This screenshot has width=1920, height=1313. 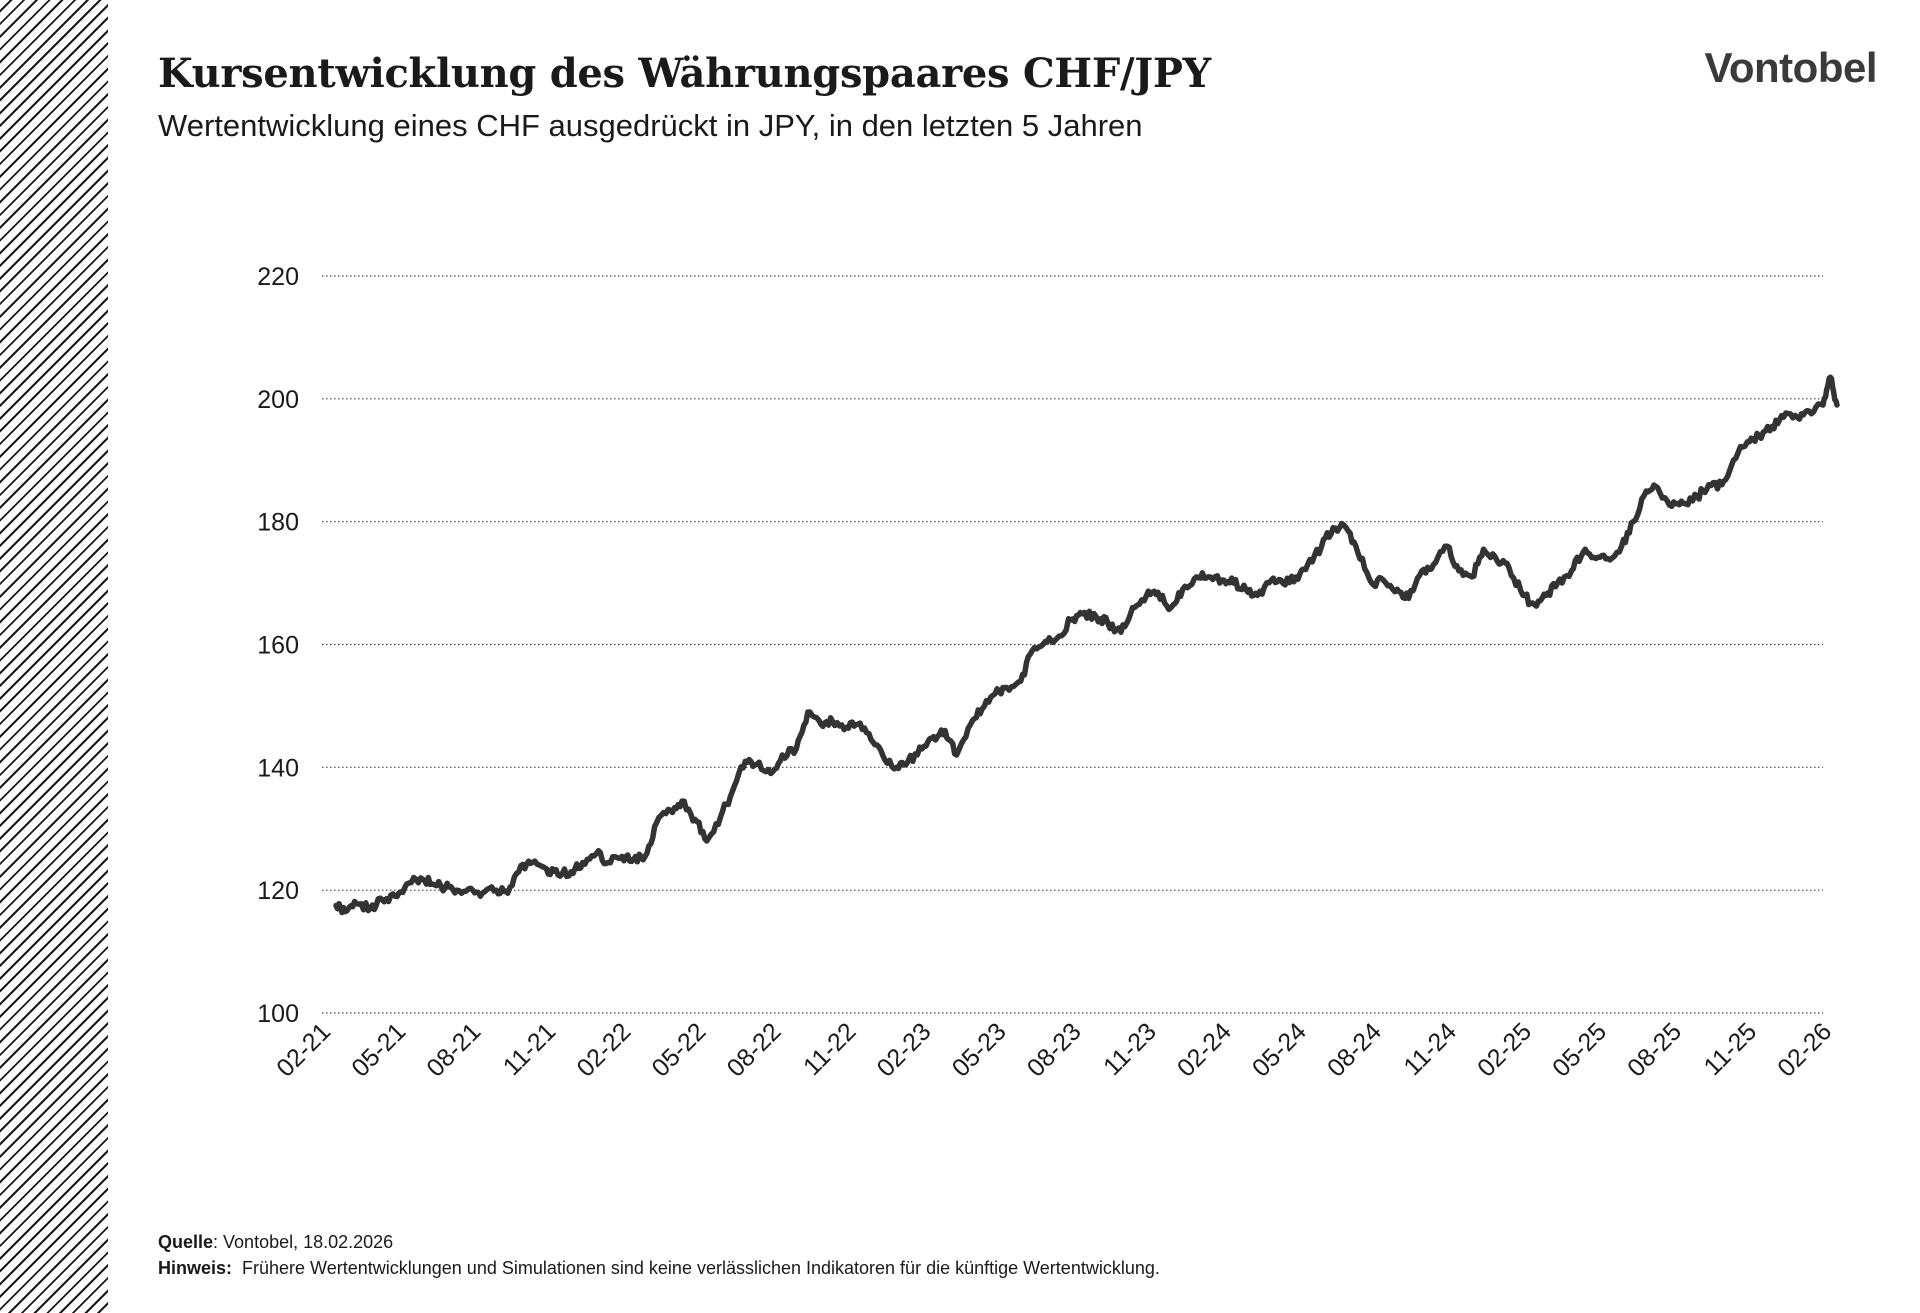 What do you see at coordinates (603, 1049) in the screenshot?
I see `x-tick-label: 02-22` at bounding box center [603, 1049].